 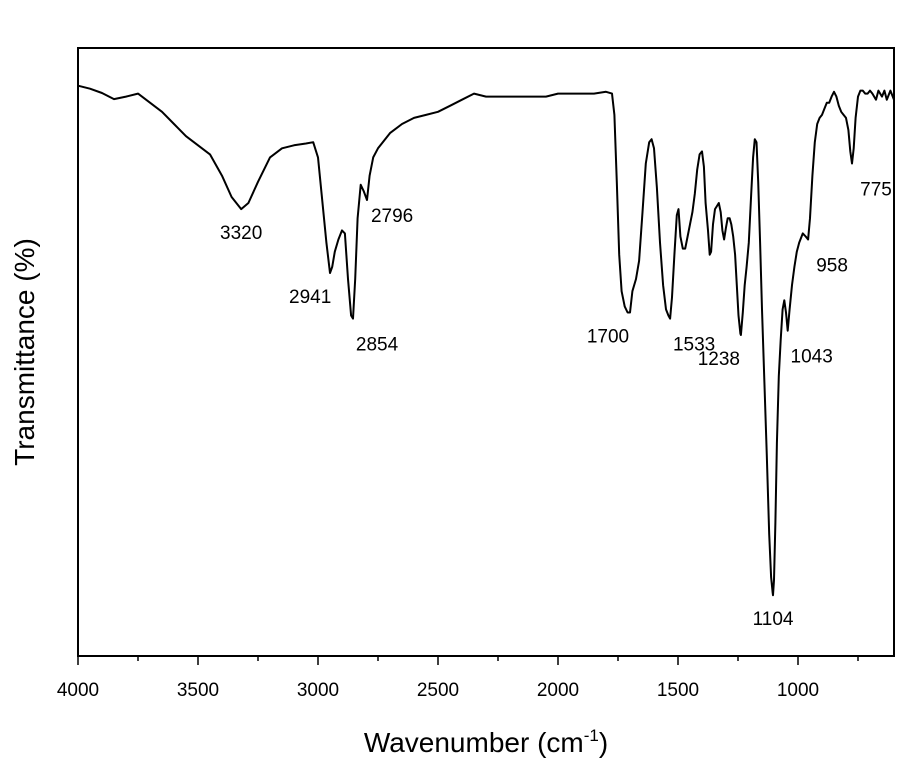 What do you see at coordinates (798, 690) in the screenshot?
I see `x-tick-label-1000: 1000` at bounding box center [798, 690].